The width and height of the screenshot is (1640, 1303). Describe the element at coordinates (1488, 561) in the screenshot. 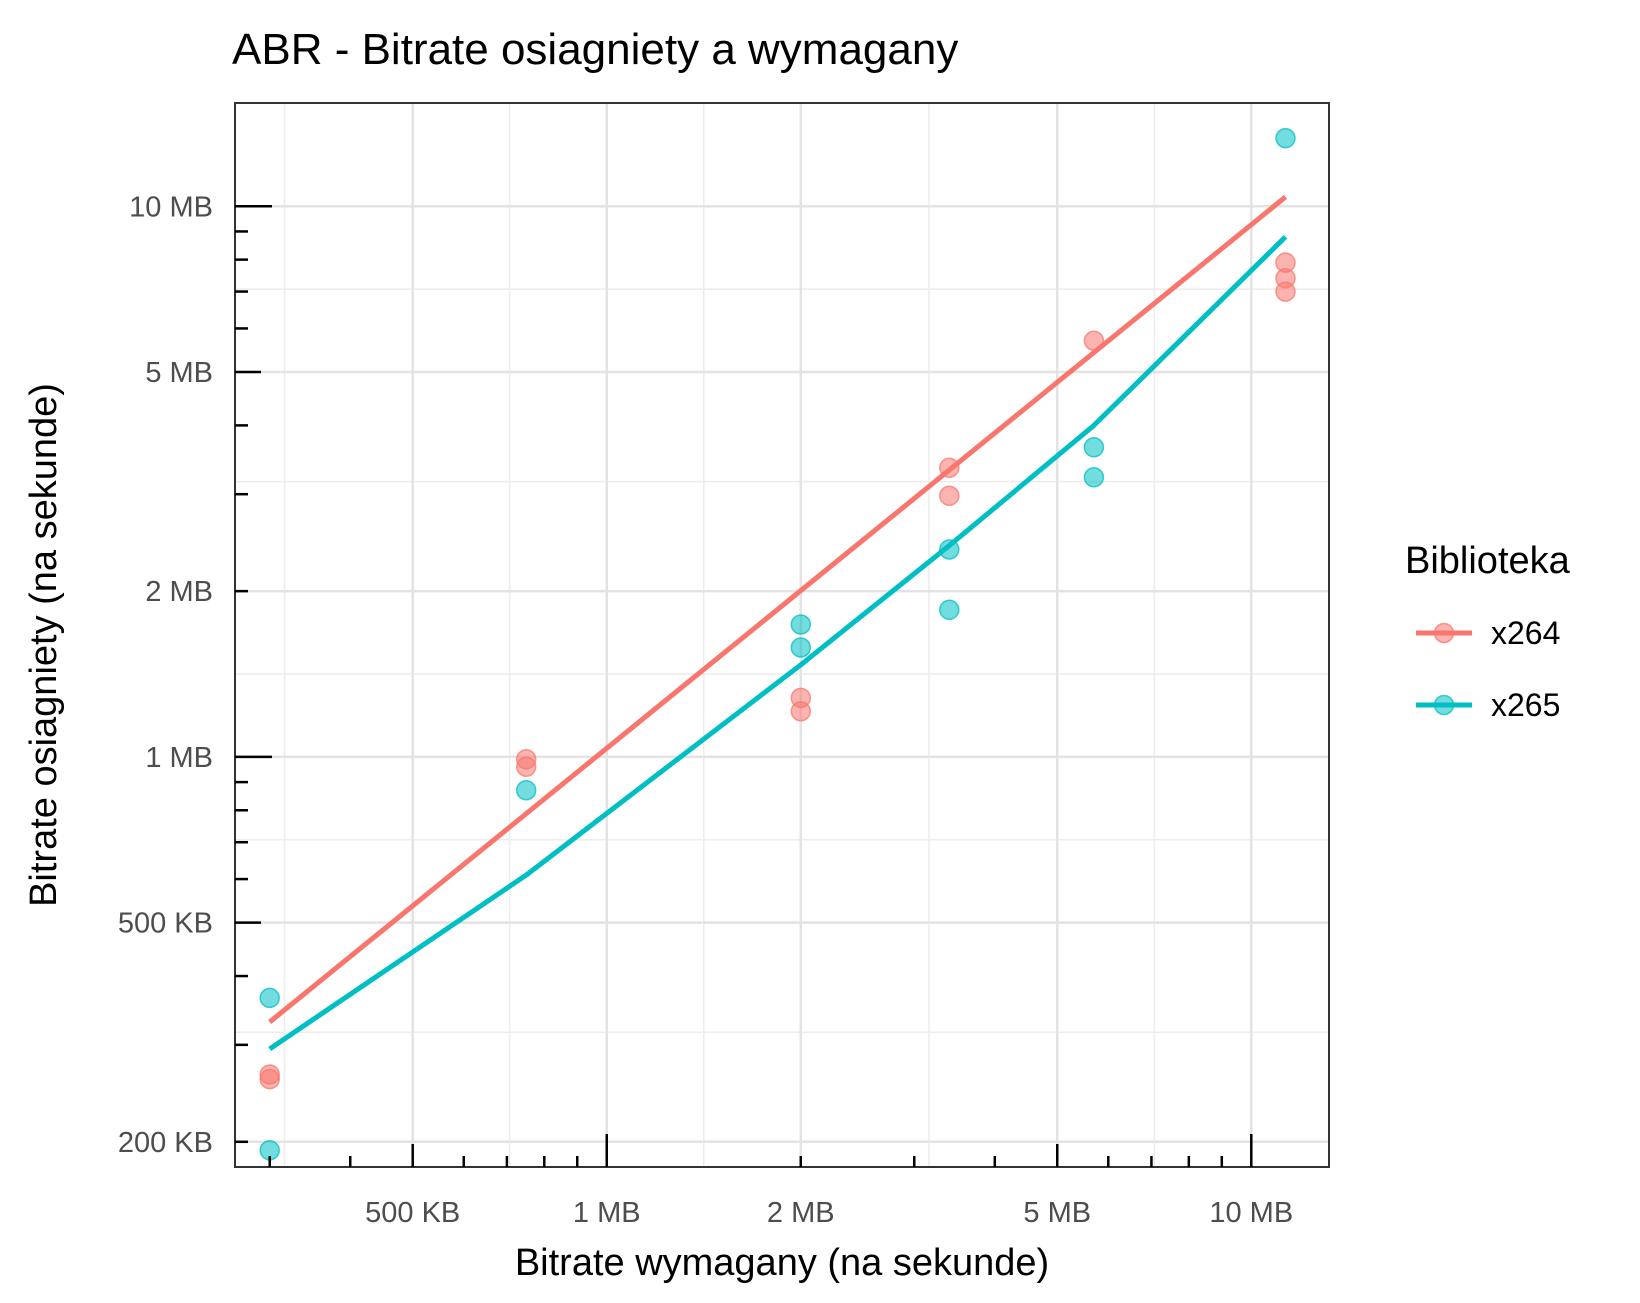

I see `legend-title: Biblioteka` at that location.